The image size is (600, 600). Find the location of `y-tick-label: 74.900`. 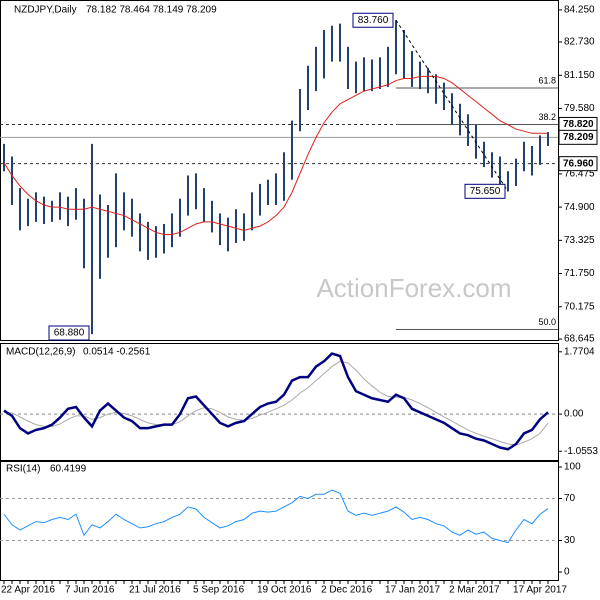

y-tick-label: 74.900 is located at coordinates (579, 207).